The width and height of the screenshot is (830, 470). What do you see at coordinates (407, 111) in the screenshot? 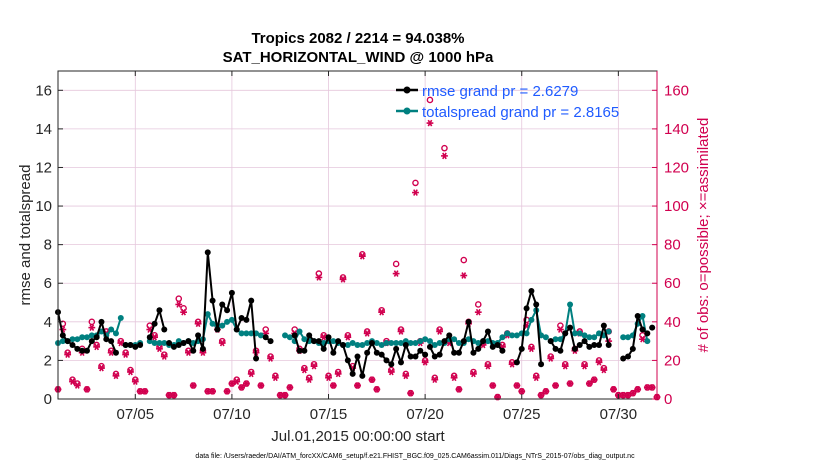
I see `legend-totalspread-marker` at bounding box center [407, 111].